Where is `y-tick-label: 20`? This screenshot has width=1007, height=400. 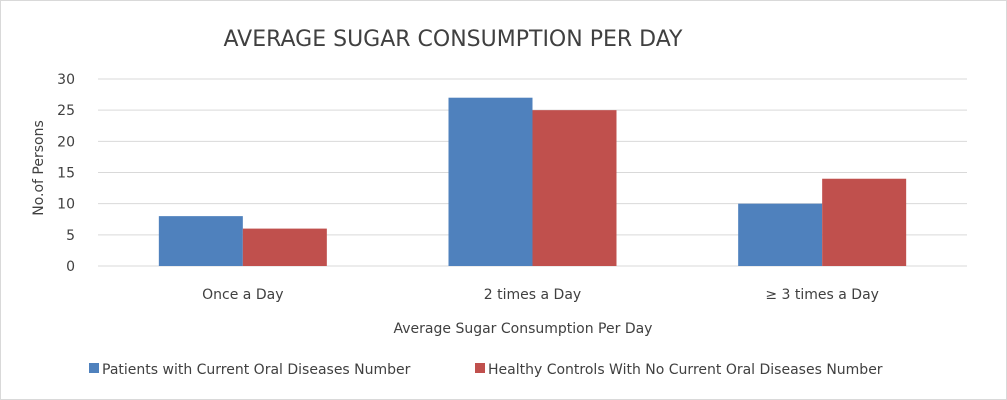
y-tick-label: 20 is located at coordinates (66, 142).